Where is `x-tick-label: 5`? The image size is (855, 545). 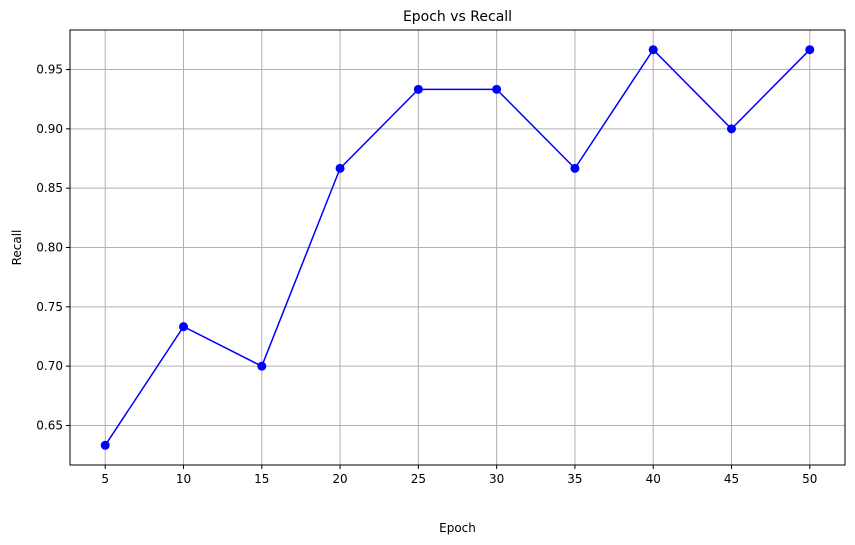
x-tick-label: 5 is located at coordinates (105, 479).